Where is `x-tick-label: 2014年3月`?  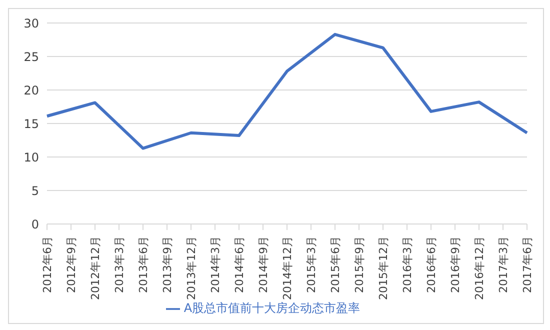 x-tick-label: 2014年3月 is located at coordinates (215, 264).